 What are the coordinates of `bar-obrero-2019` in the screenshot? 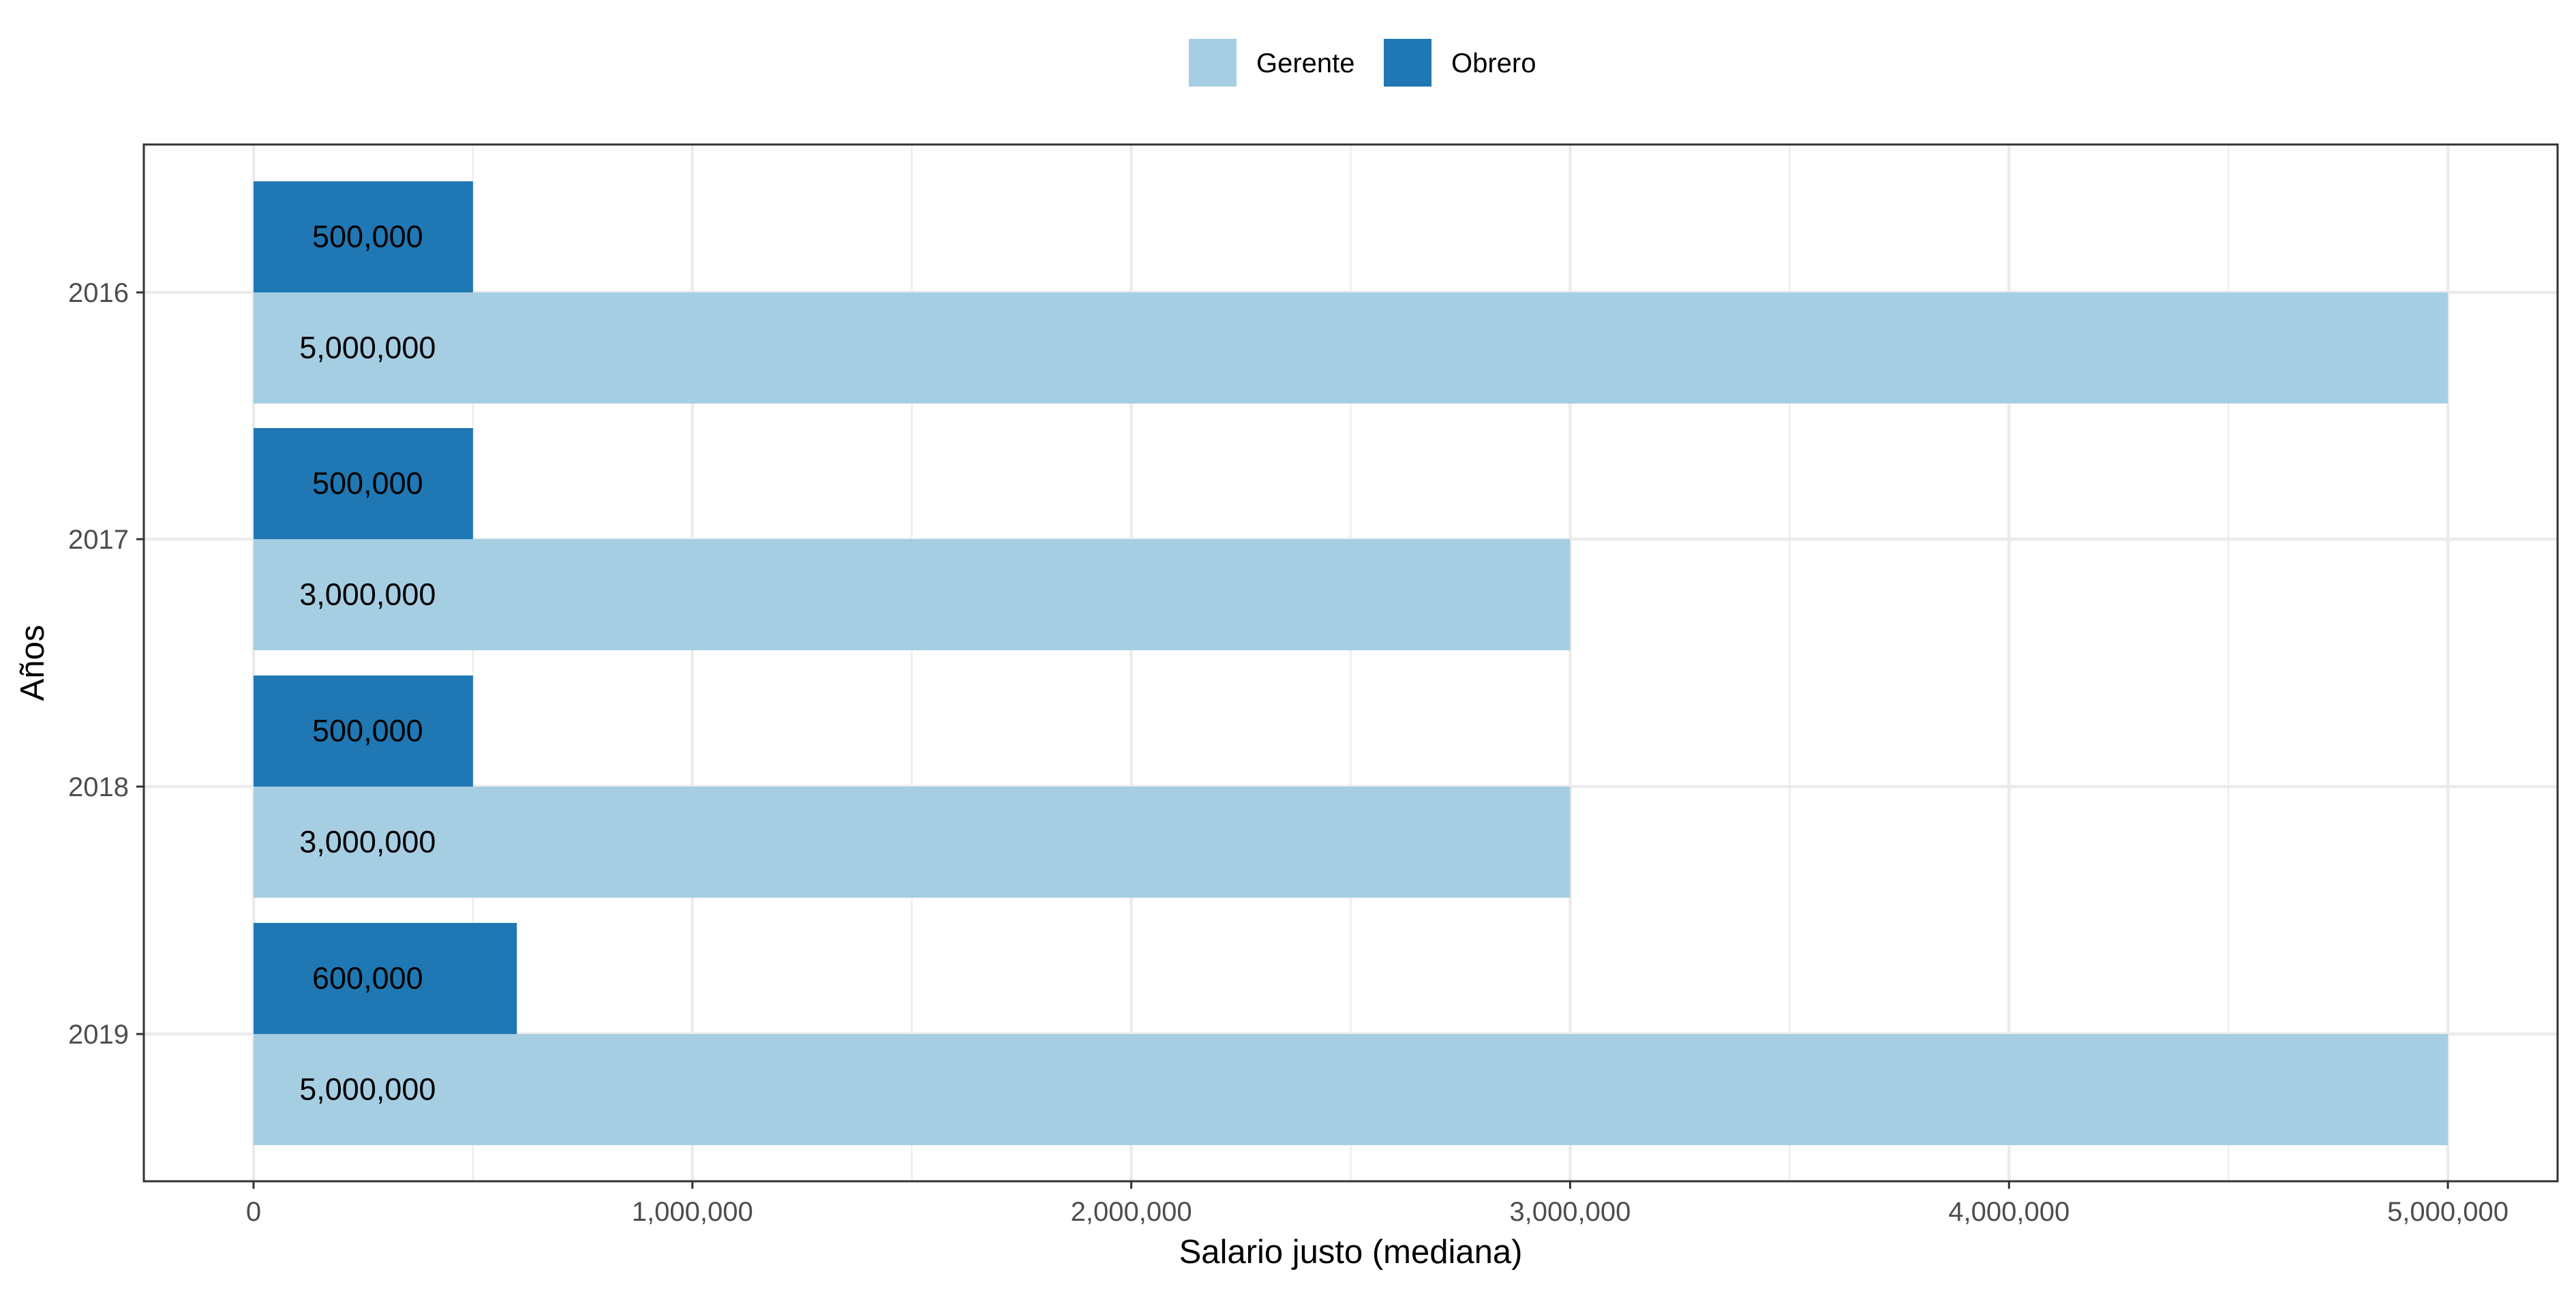 It's located at (385, 978).